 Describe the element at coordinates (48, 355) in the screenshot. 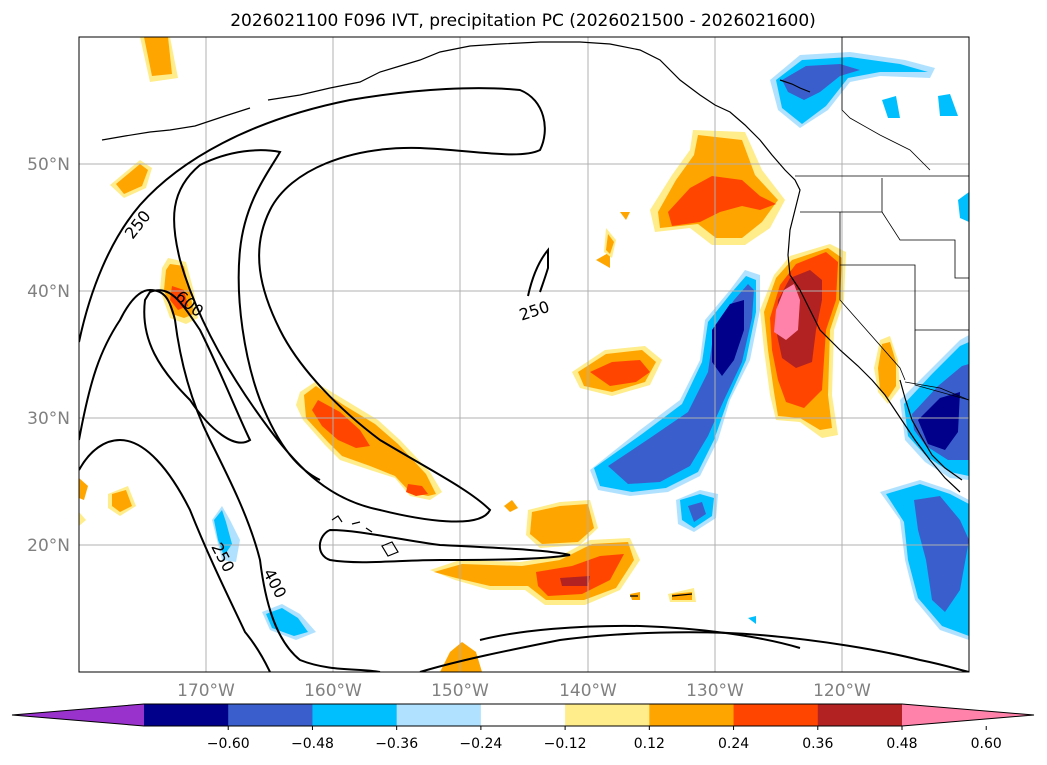

I see `y-tick-labels: 20°N 30°N 40°N 50°N` at that location.